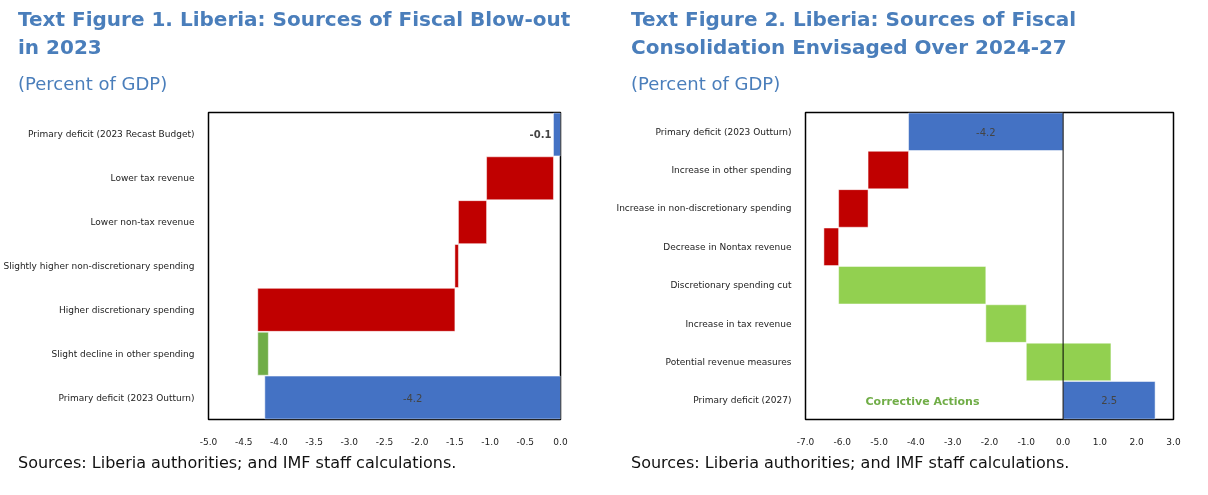  What do you see at coordinates (99, 265) in the screenshot?
I see `y-tick-label: Slightly higher non-discretionary spending` at bounding box center [99, 265].